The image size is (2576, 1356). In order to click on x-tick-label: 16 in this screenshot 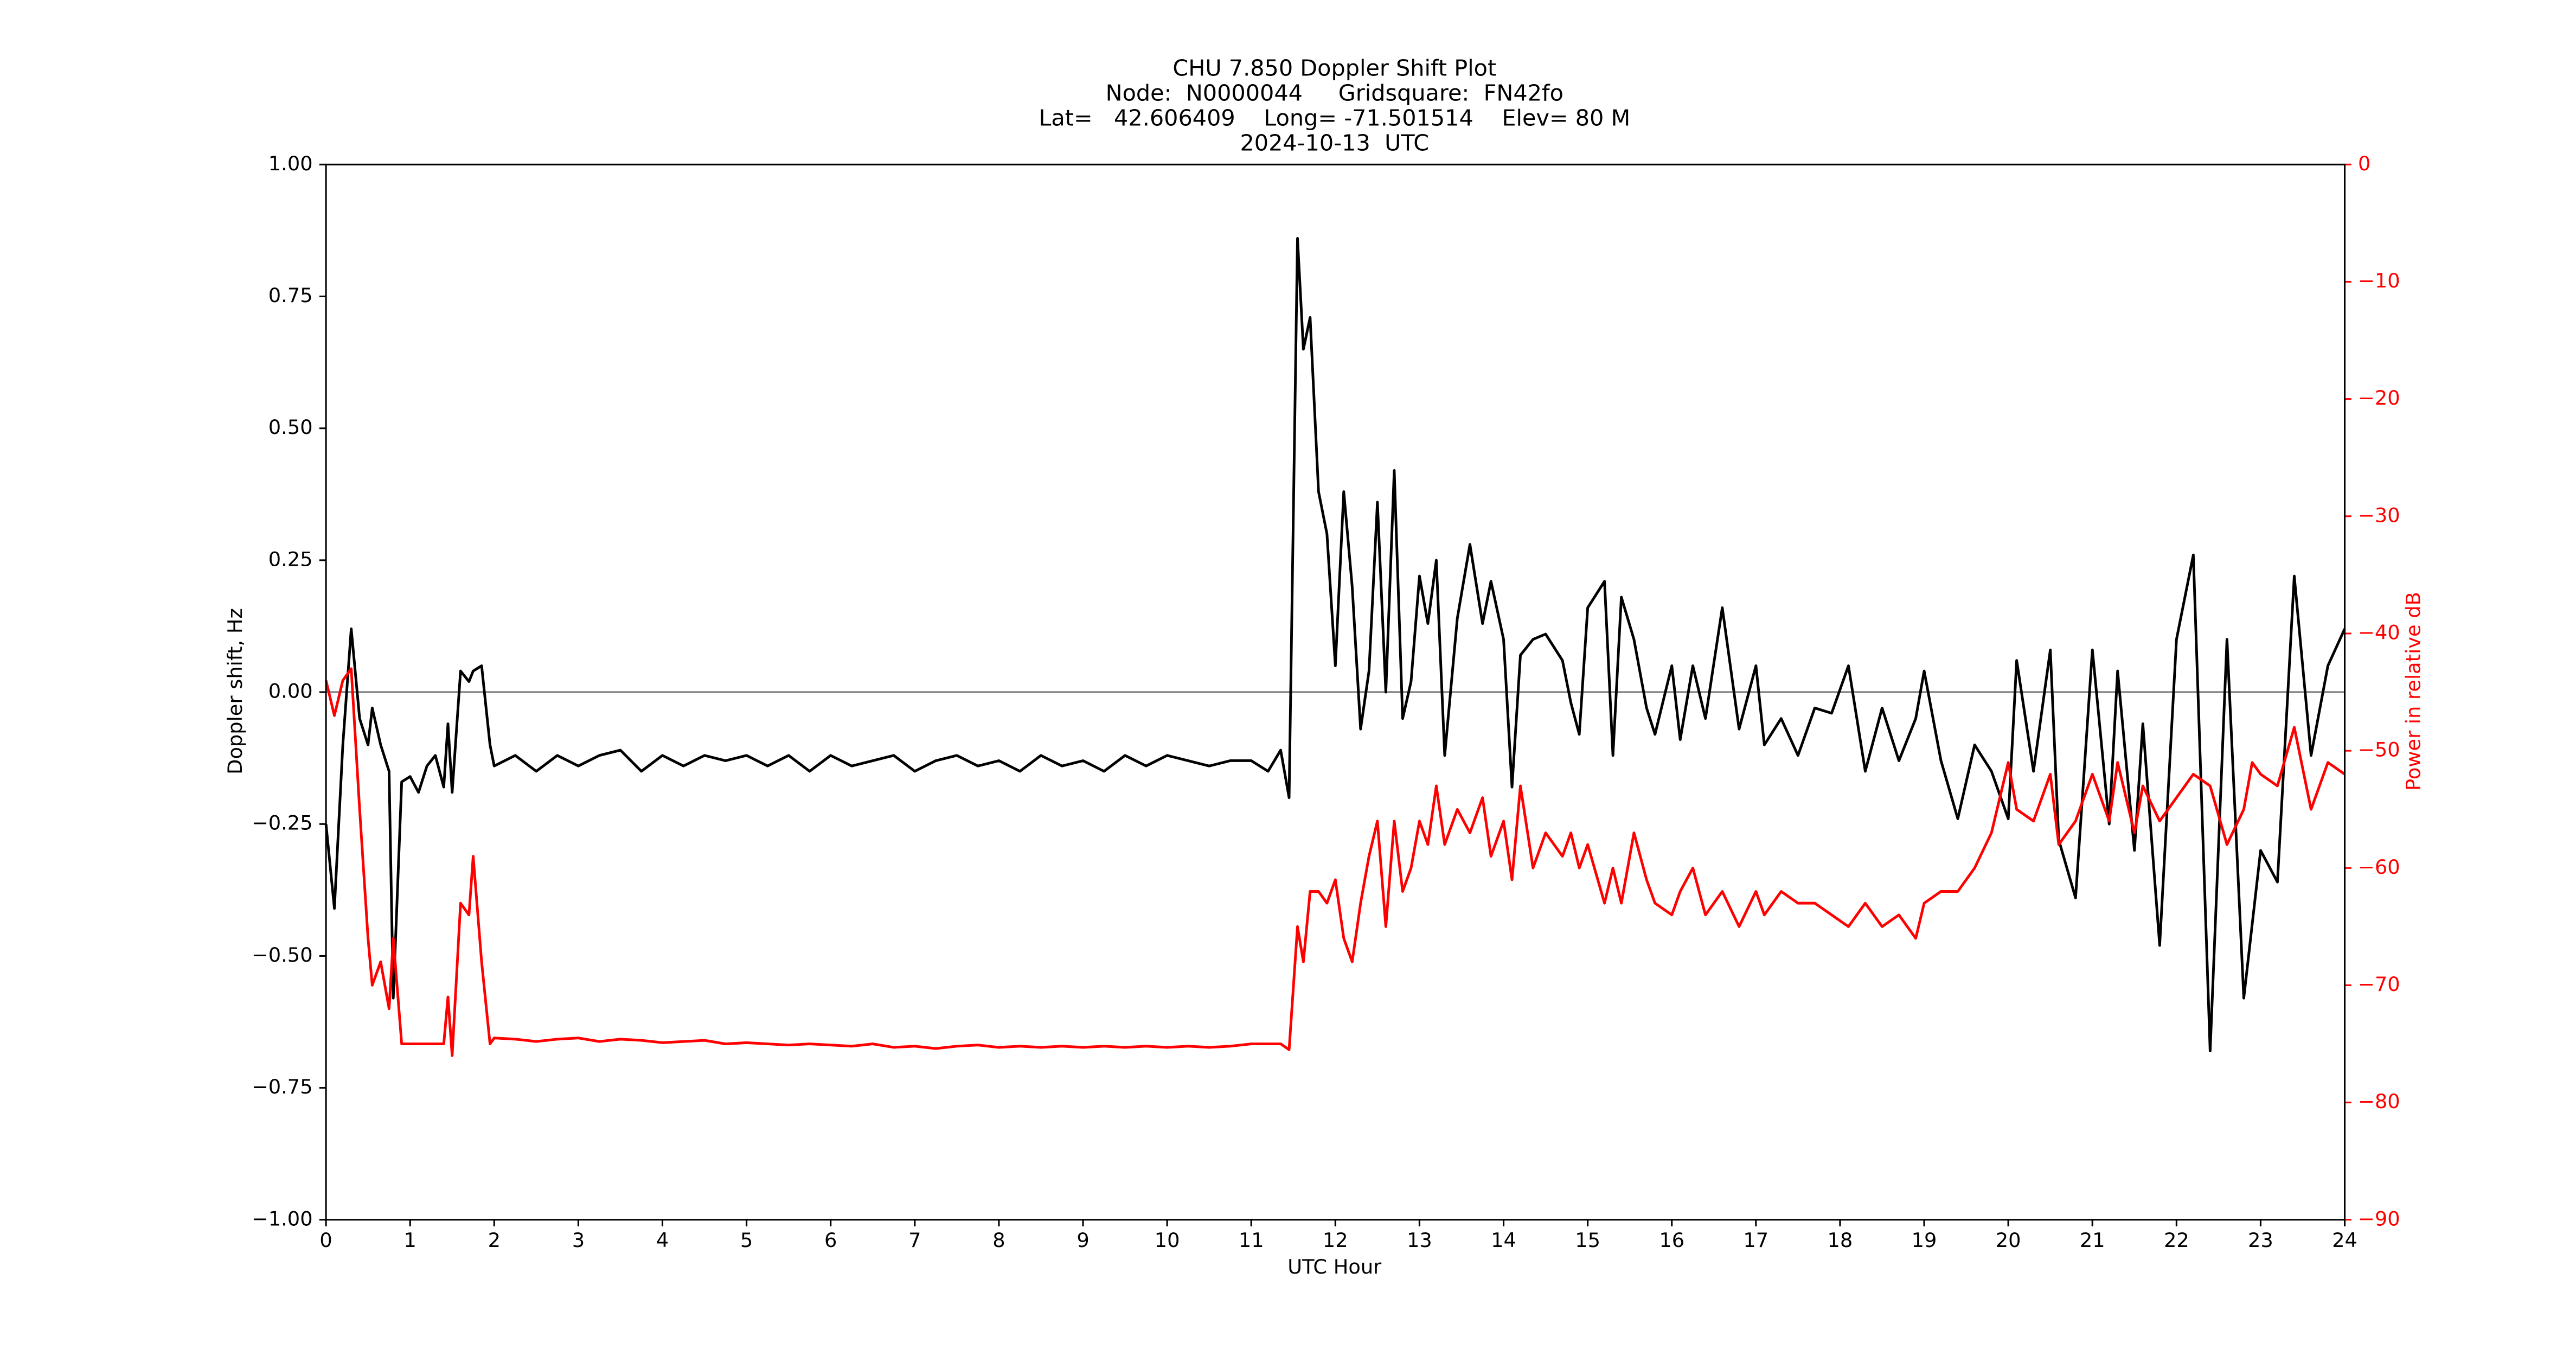, I will do `click(1671, 1240)`.